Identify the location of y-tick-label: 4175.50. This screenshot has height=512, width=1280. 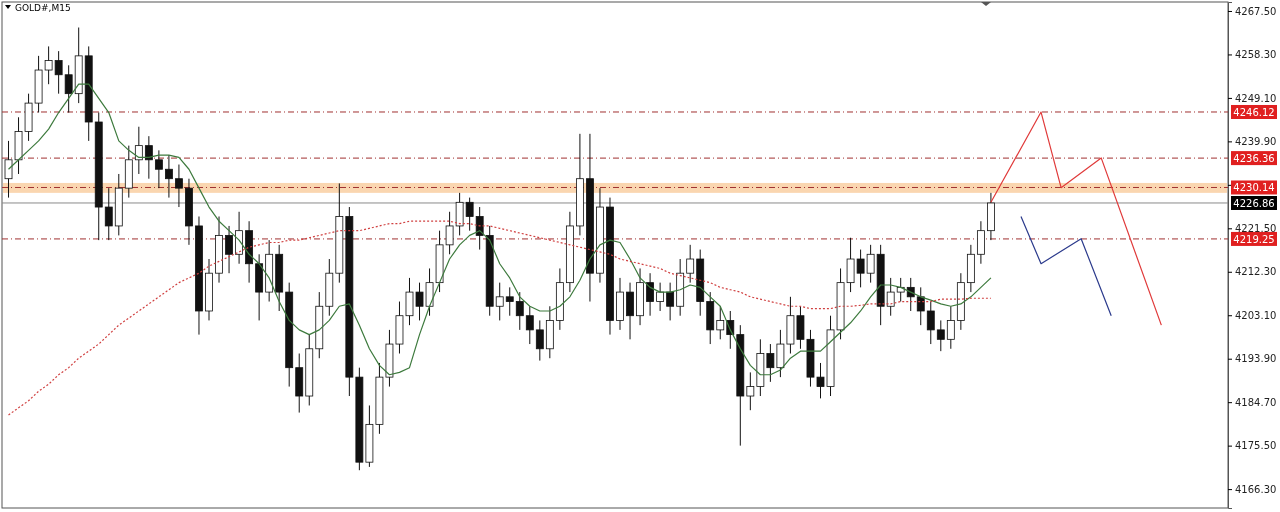
(1256, 446).